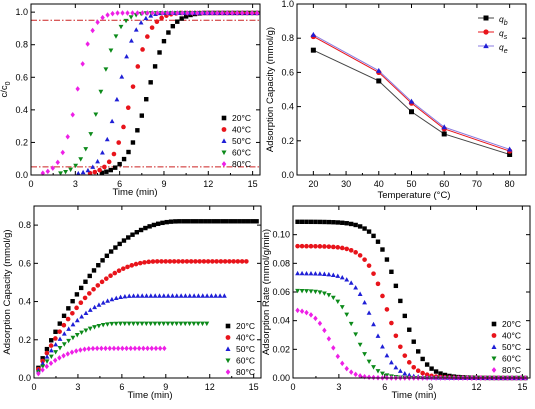 This screenshot has height=409, width=535. Describe the element at coordinates (510, 184) in the screenshot. I see `x-tick-label: 80` at that location.